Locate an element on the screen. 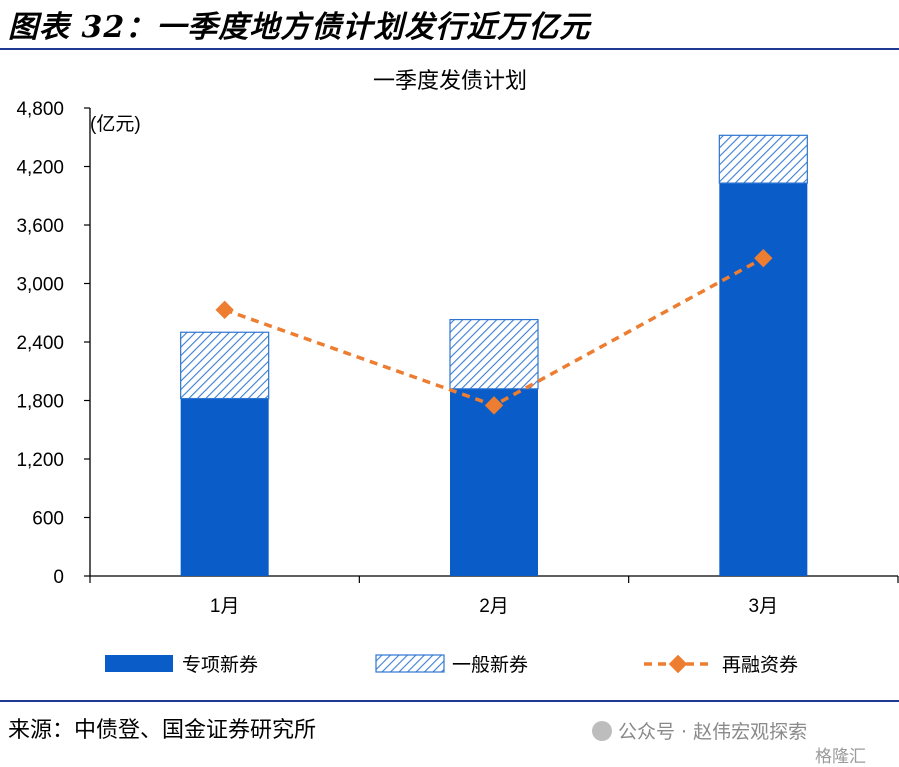 This screenshot has height=767, width=899. watermark-text: 公众号 · 赵伟宏观探索 is located at coordinates (713, 732).